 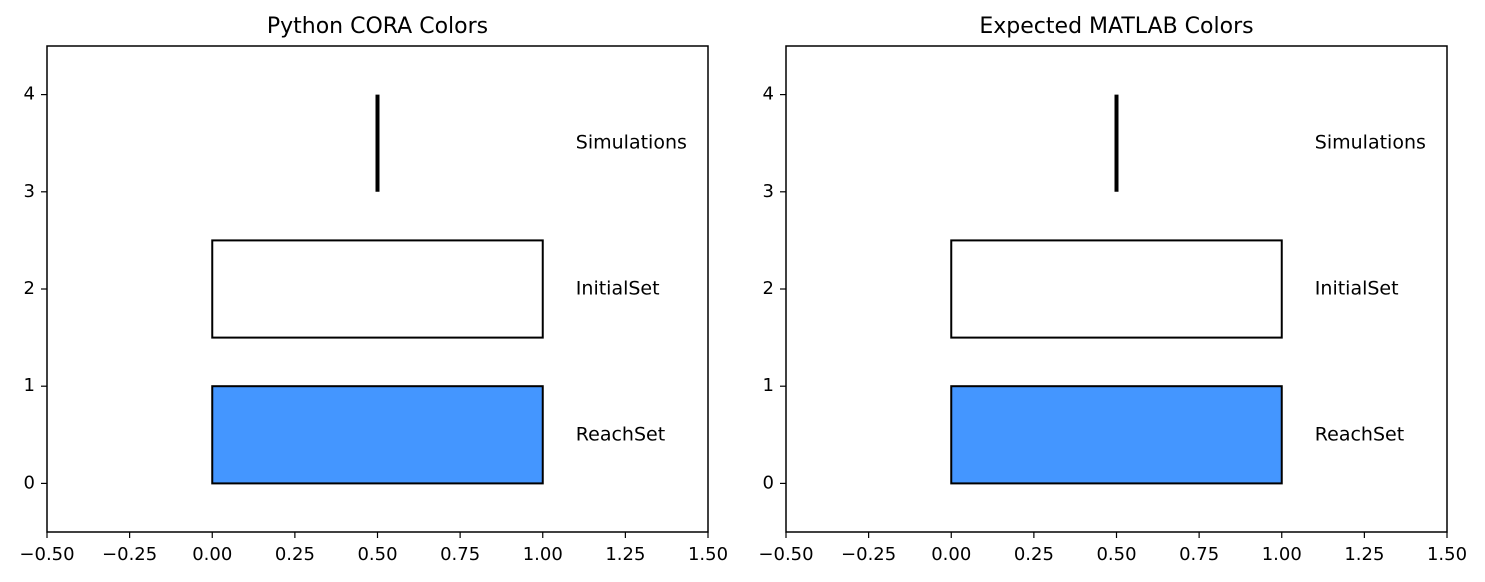 I want to click on chart-title: Python CORA Colors, so click(x=377, y=26).